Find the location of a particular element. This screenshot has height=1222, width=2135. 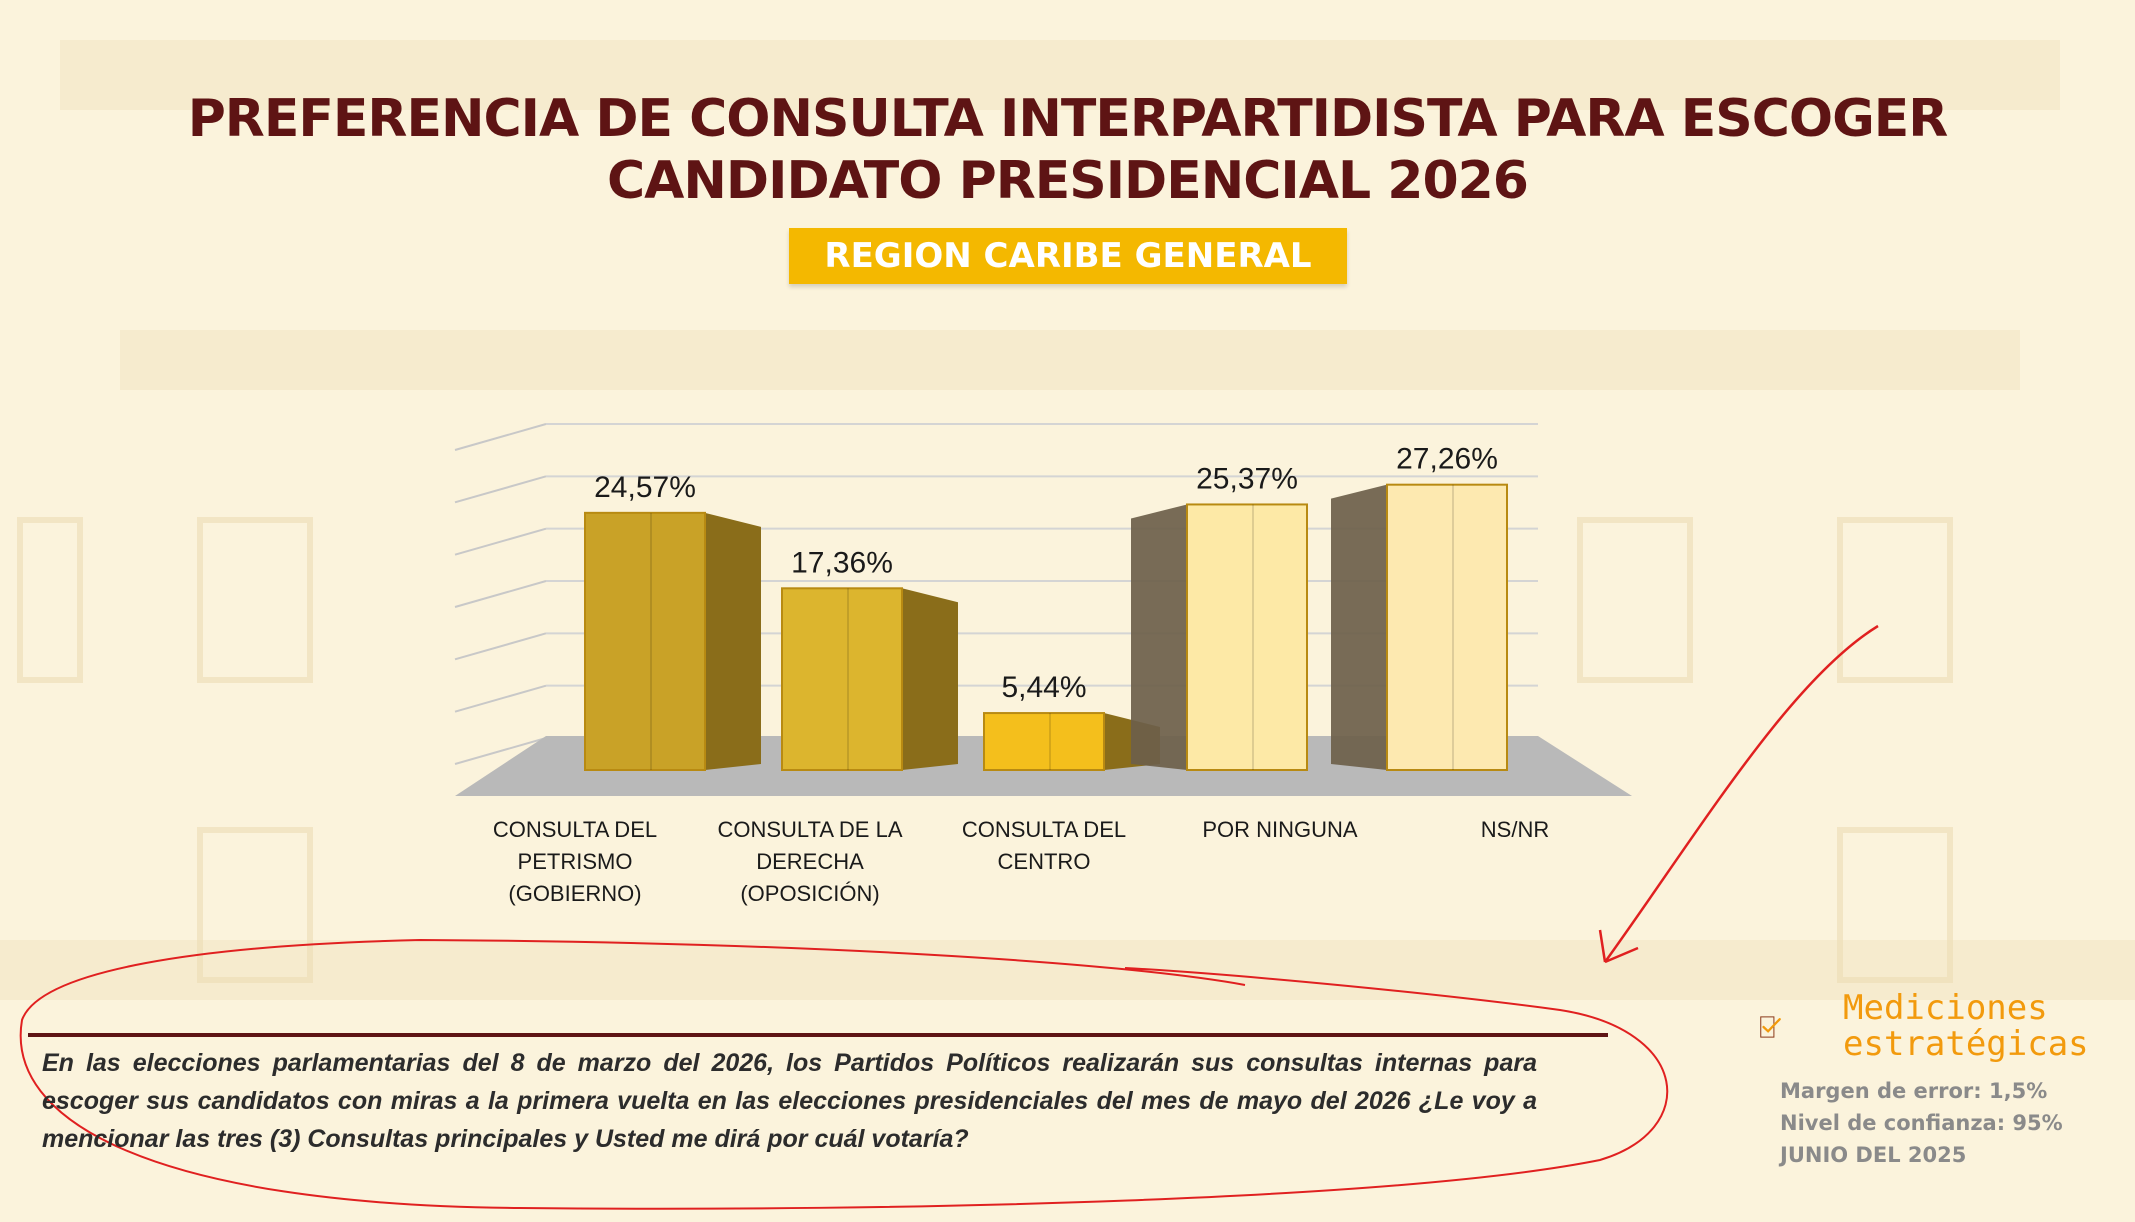

region-badge: REGION CARIBE GENERAL is located at coordinates (1068, 256).